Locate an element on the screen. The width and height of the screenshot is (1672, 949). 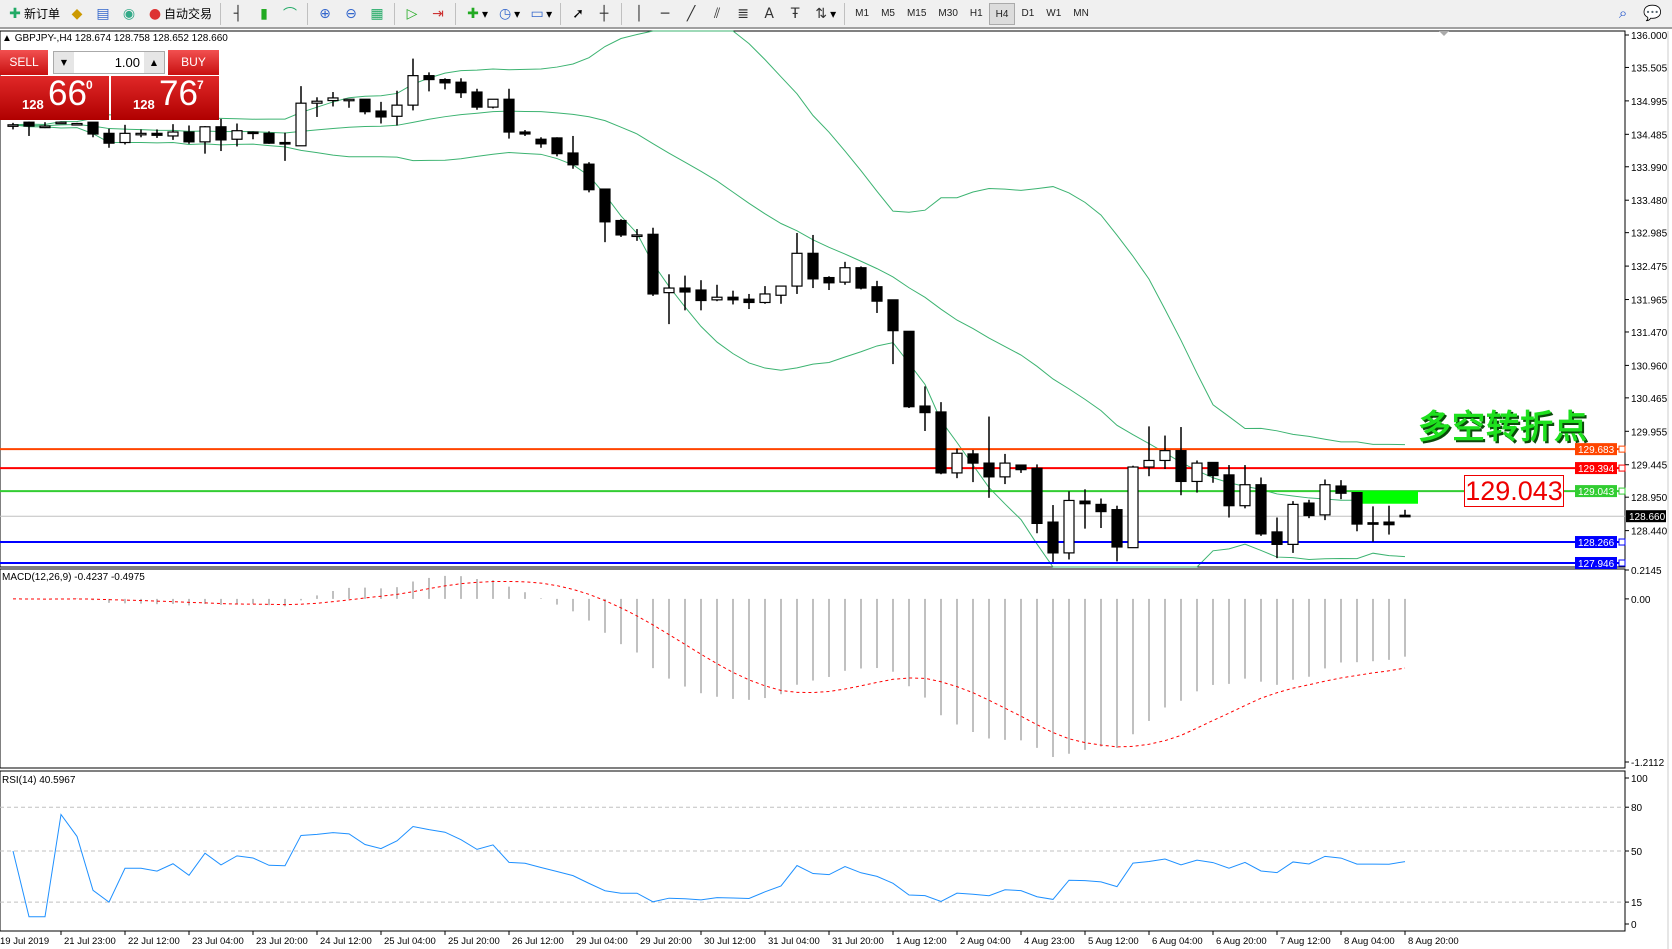
sell-price-button: 128 66 0 is located at coordinates (54, 97).